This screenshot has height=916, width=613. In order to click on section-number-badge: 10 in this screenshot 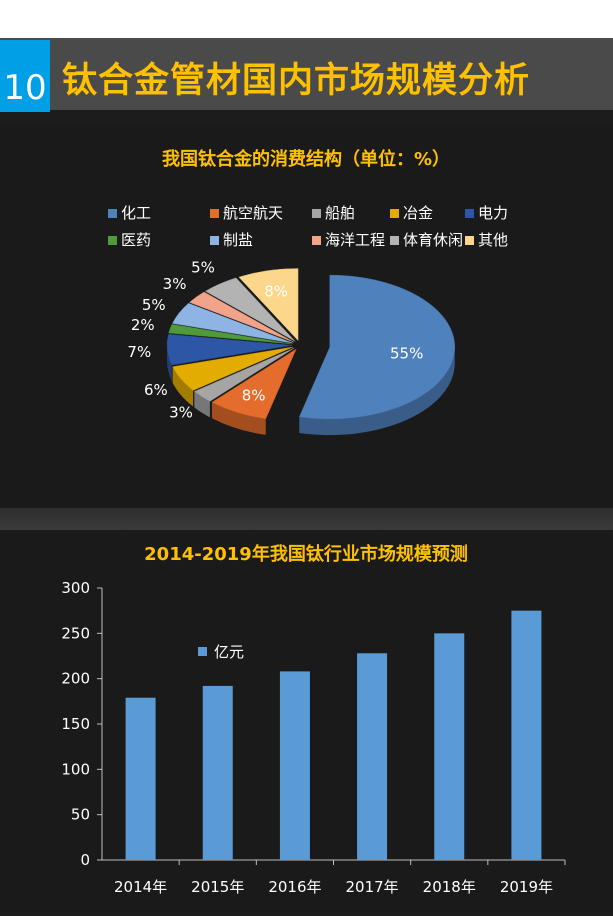, I will do `click(25, 76)`.